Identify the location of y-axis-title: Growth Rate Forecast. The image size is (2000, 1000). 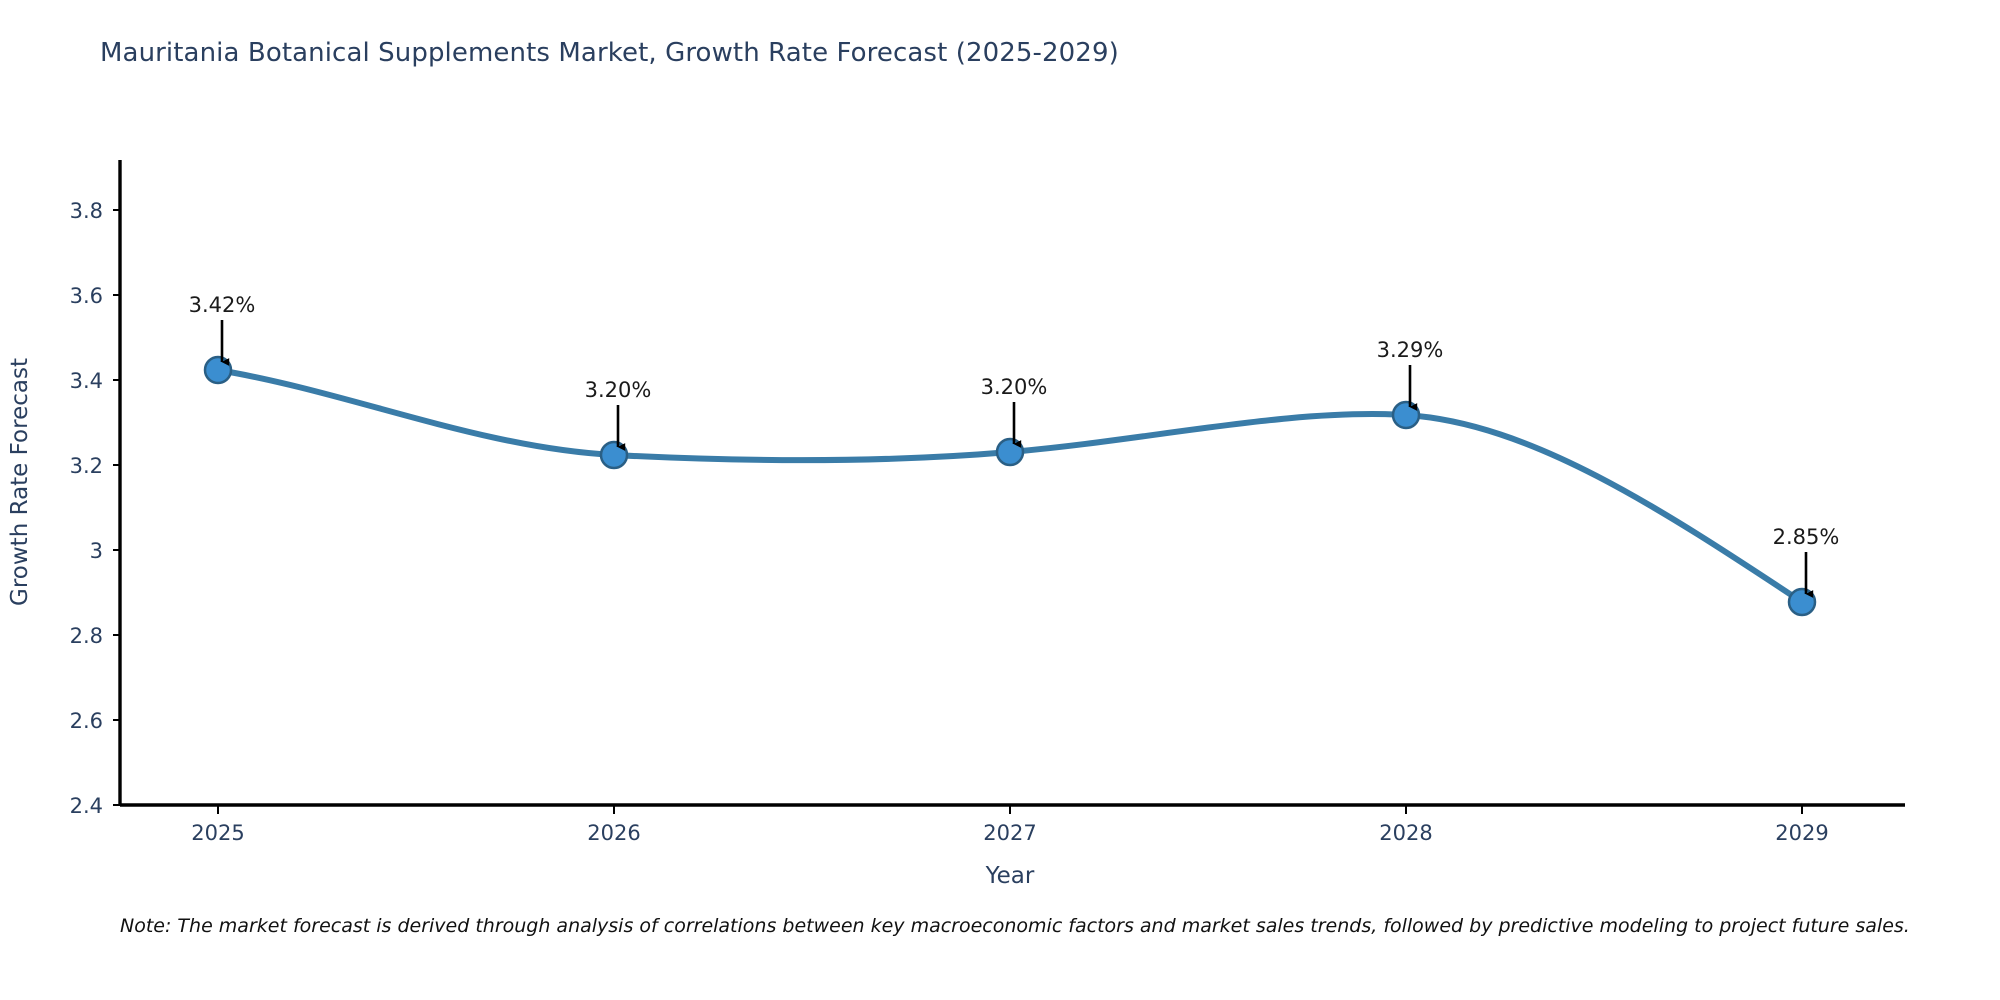
(20, 482).